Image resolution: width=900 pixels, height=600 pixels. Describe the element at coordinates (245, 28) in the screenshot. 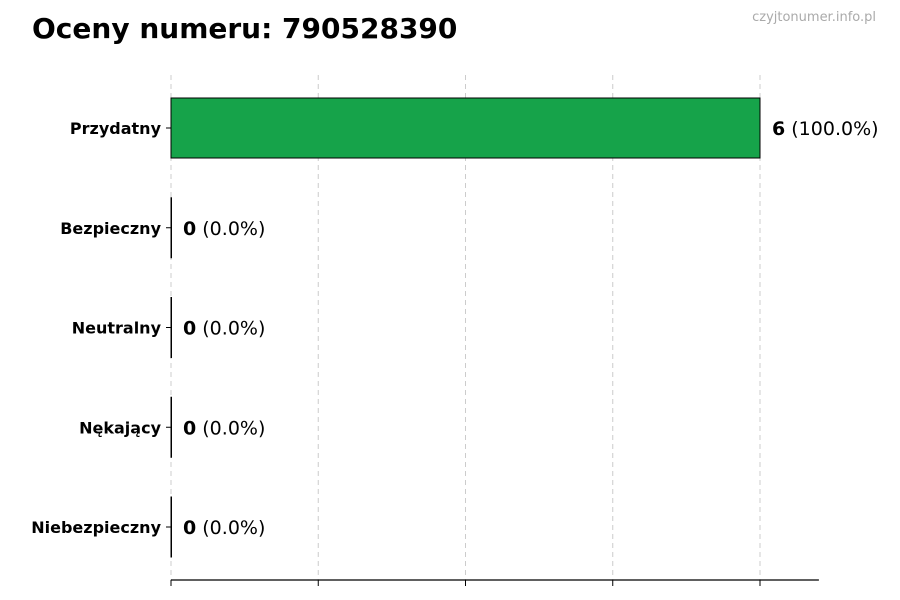

I see `chart-title: Oceny numeru: 790528390` at that location.